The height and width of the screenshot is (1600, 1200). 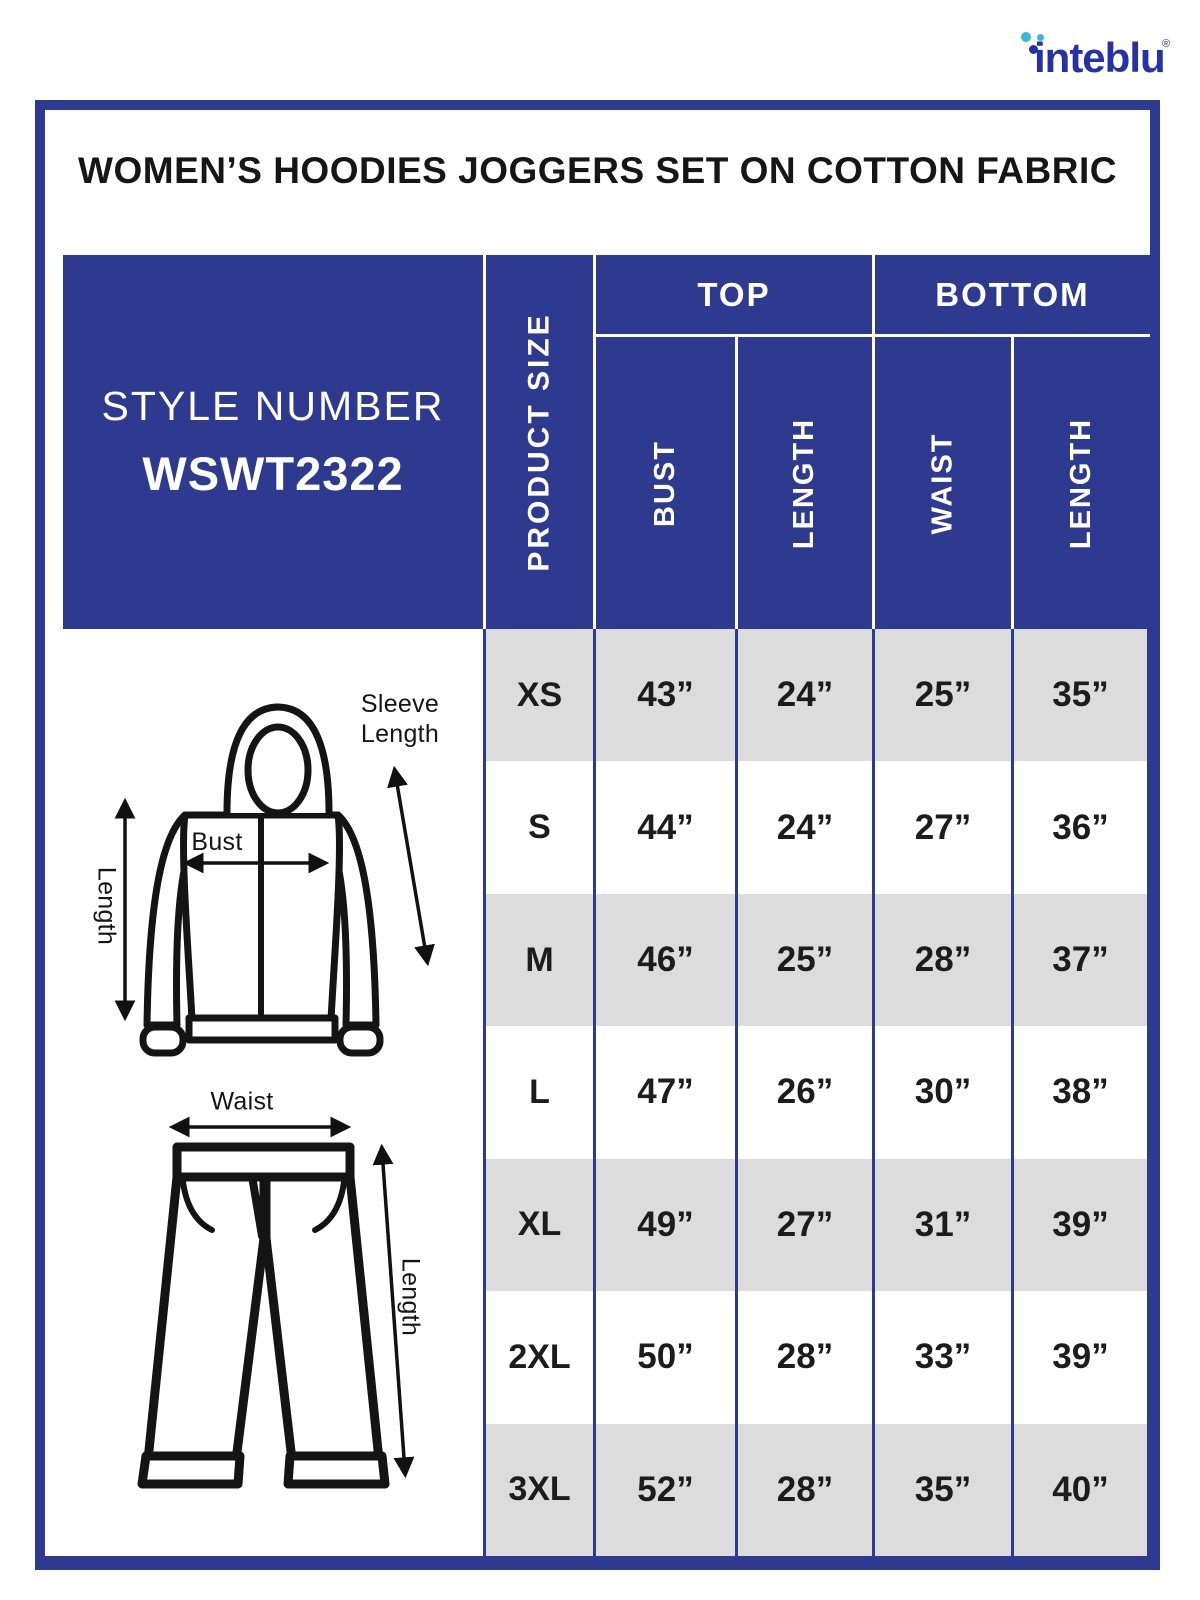 I want to click on product-size-label: PRODUCT SIZE, so click(x=539, y=442).